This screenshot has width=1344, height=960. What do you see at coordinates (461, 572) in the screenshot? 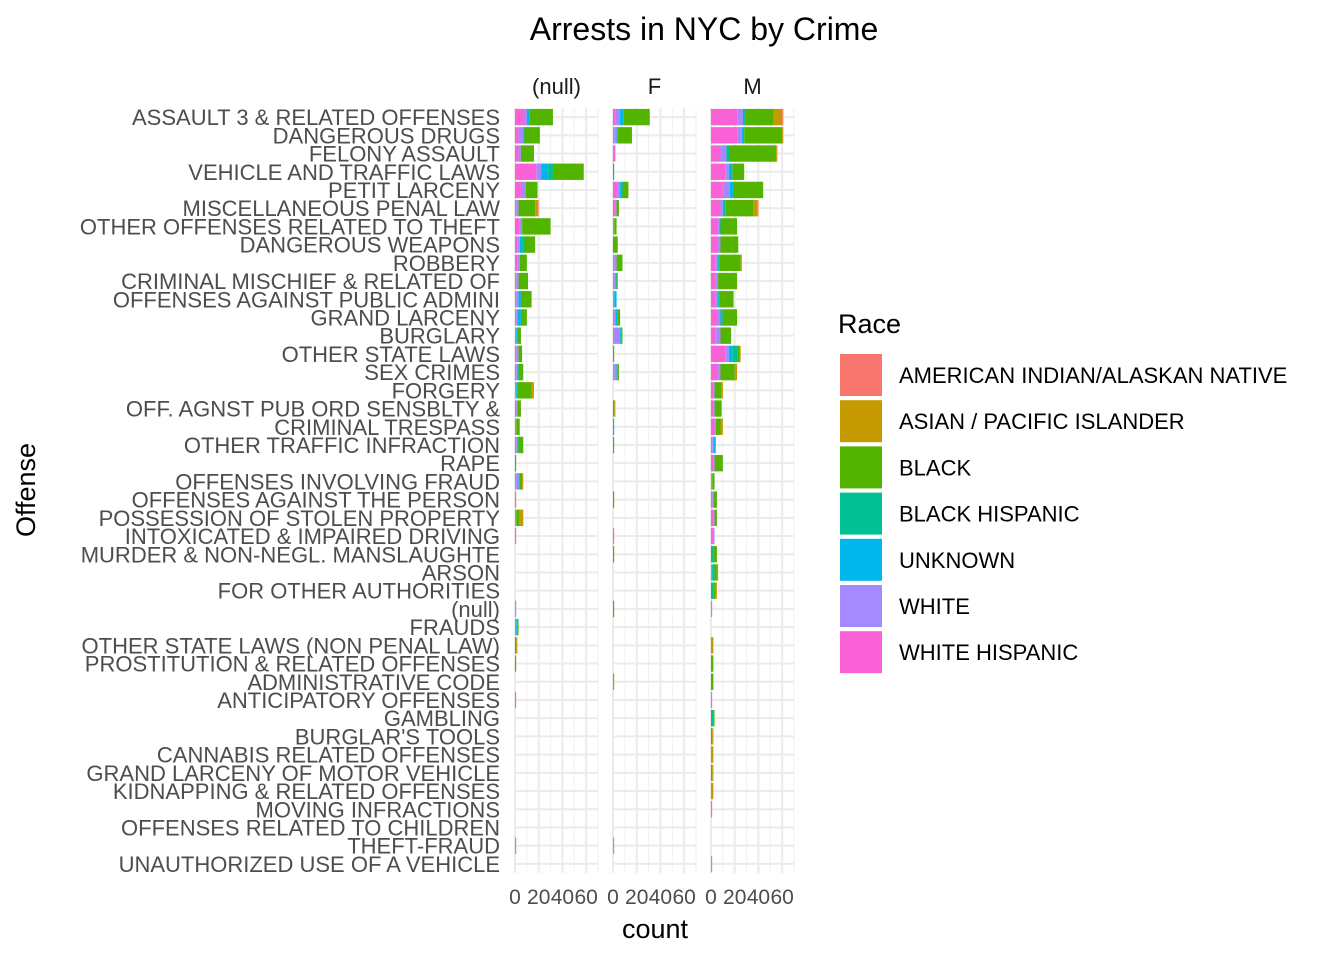
I see `offense-label: ARSON` at bounding box center [461, 572].